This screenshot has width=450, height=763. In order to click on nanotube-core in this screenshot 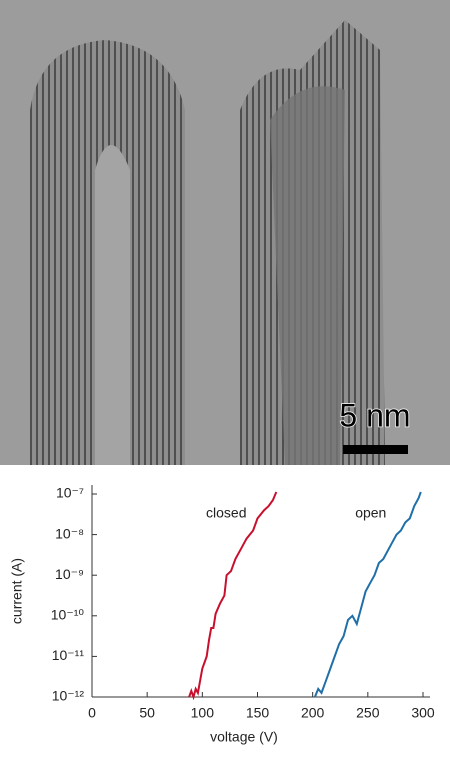, I will do `click(112, 305)`.